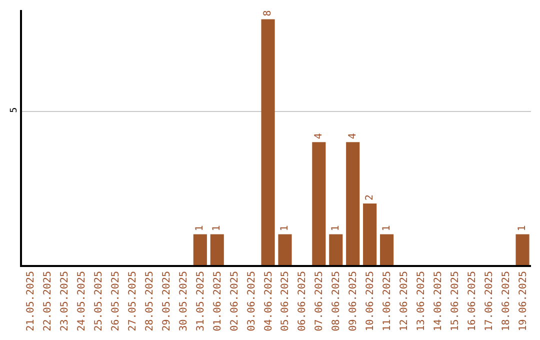  Describe the element at coordinates (252, 301) in the screenshot. I see `x-tick-label: 03.06.2025` at that location.